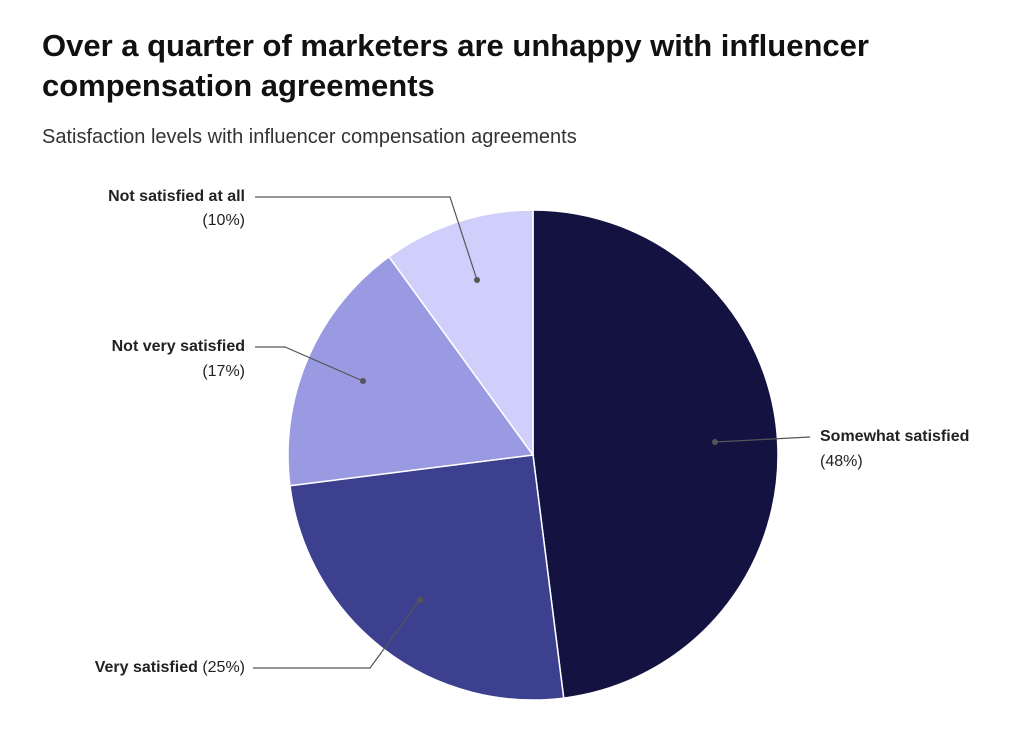  I want to click on slice-value: (10%), so click(223, 220).